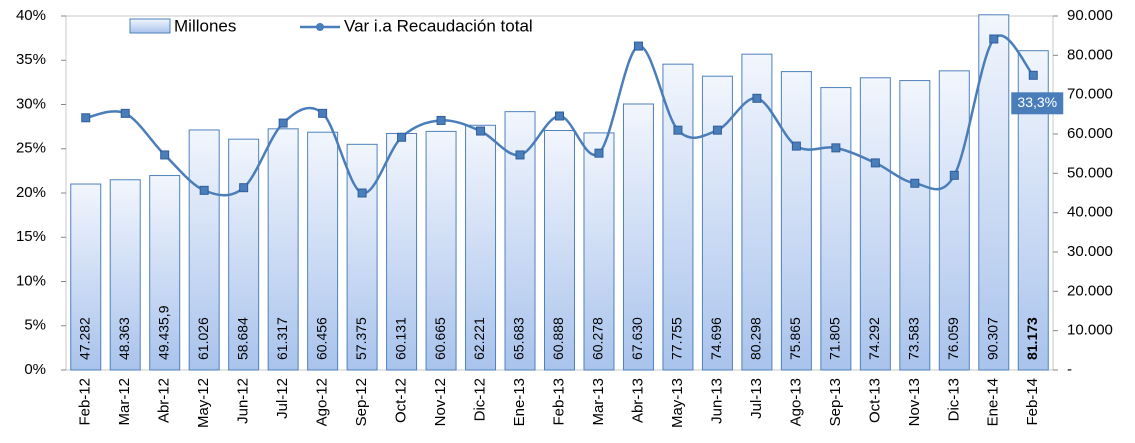  Describe the element at coordinates (401, 400) in the screenshot. I see `x-tick-label: Oct-12` at that location.